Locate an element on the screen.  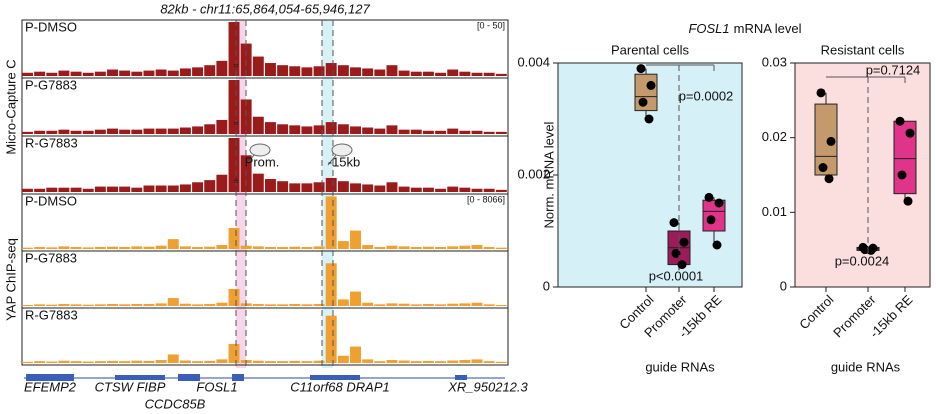
annotation: -15kb is located at coordinates (344, 161).